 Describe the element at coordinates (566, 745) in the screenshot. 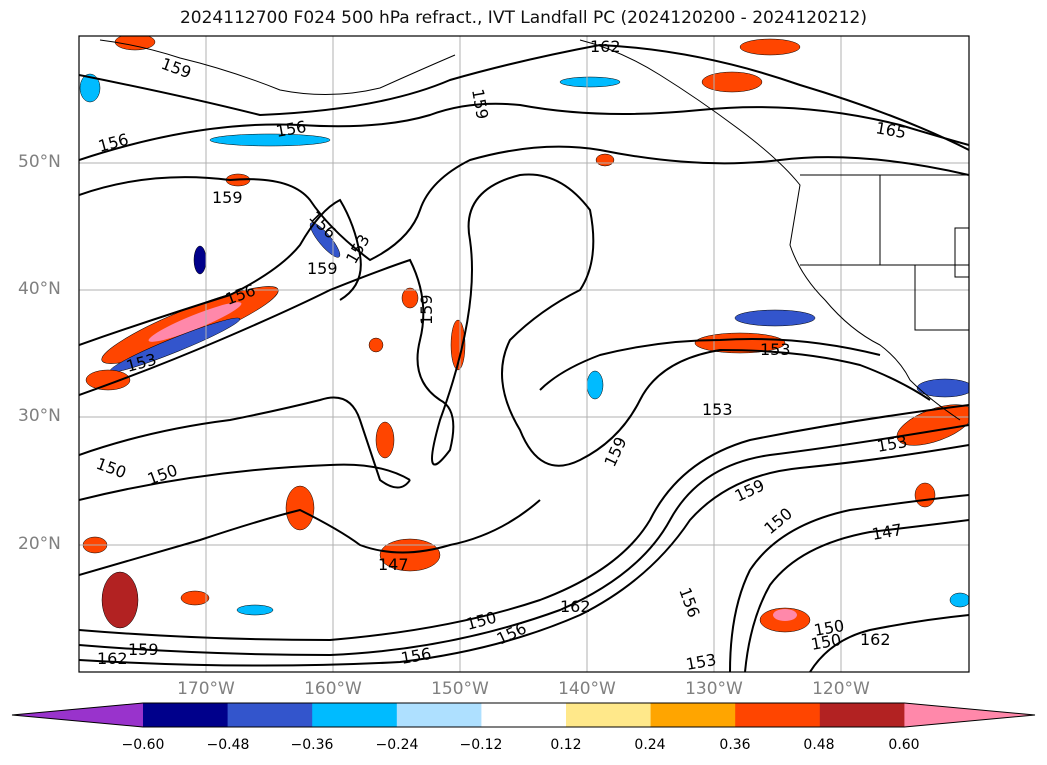

I see `colorbar-tick-label: 0.12` at that location.